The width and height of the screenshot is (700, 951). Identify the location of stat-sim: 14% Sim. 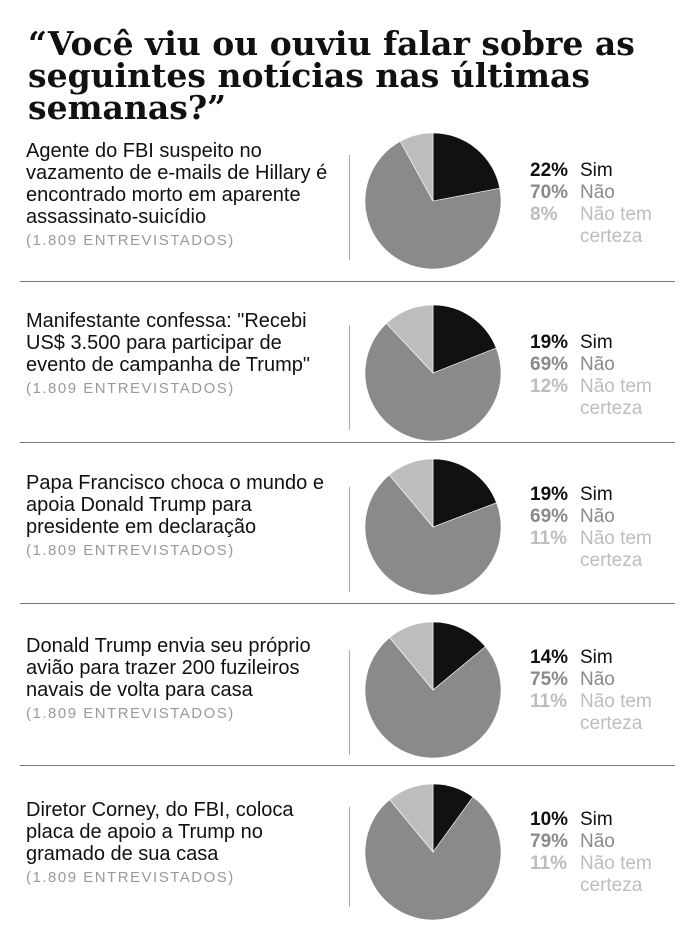
(610, 658).